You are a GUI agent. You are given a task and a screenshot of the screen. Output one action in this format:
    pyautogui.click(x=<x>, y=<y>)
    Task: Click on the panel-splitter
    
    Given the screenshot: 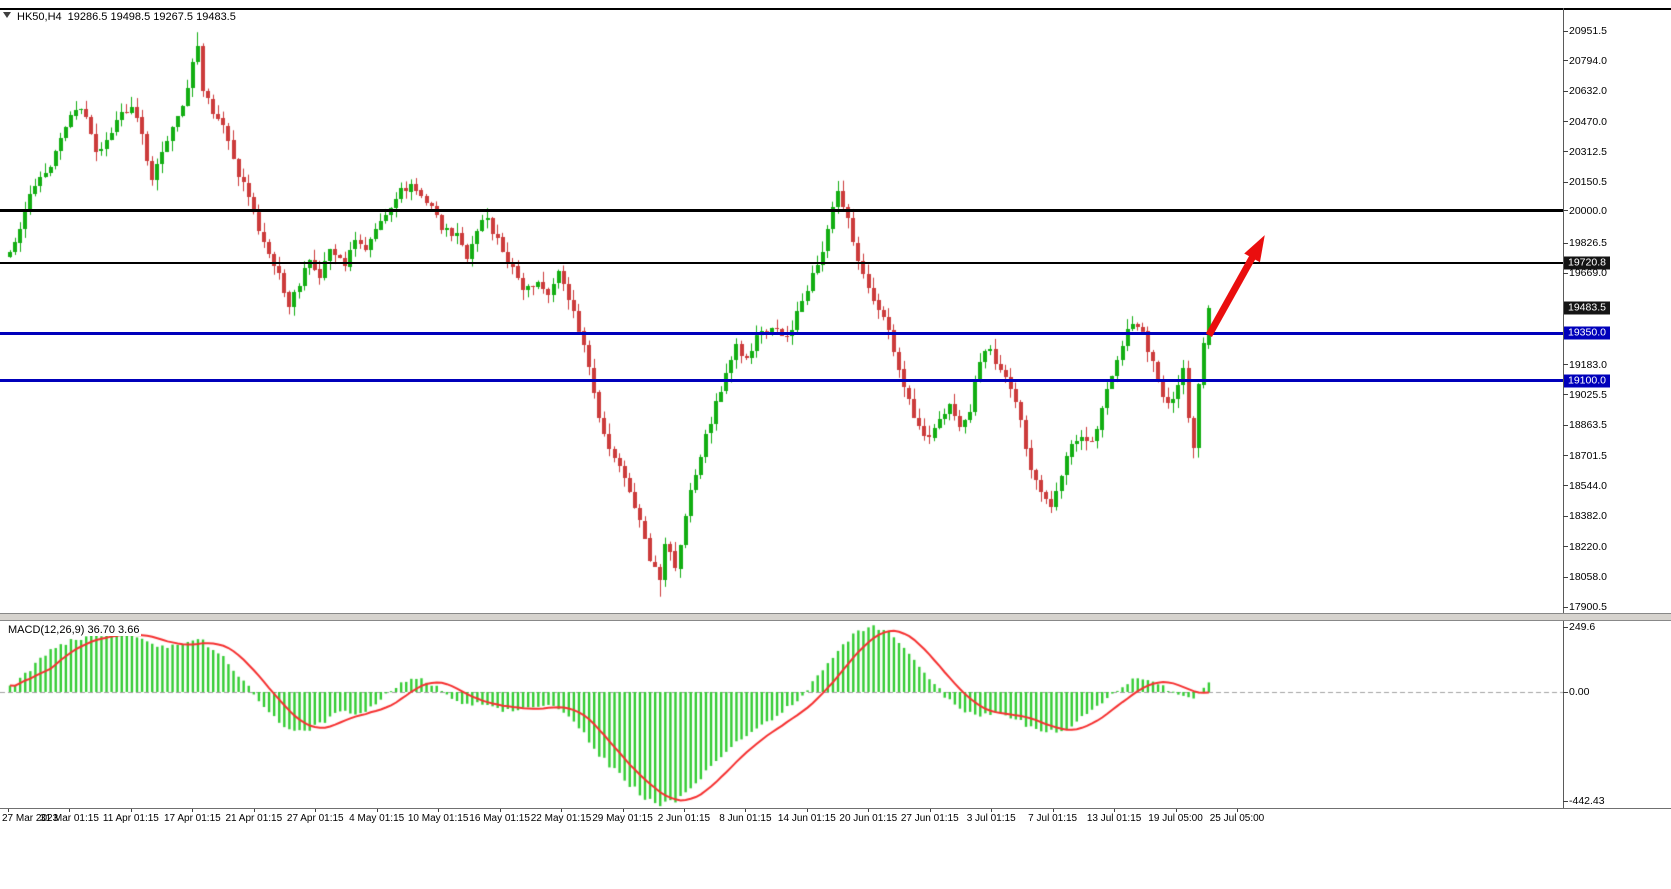 What is the action you would take?
    pyautogui.click(x=835, y=617)
    